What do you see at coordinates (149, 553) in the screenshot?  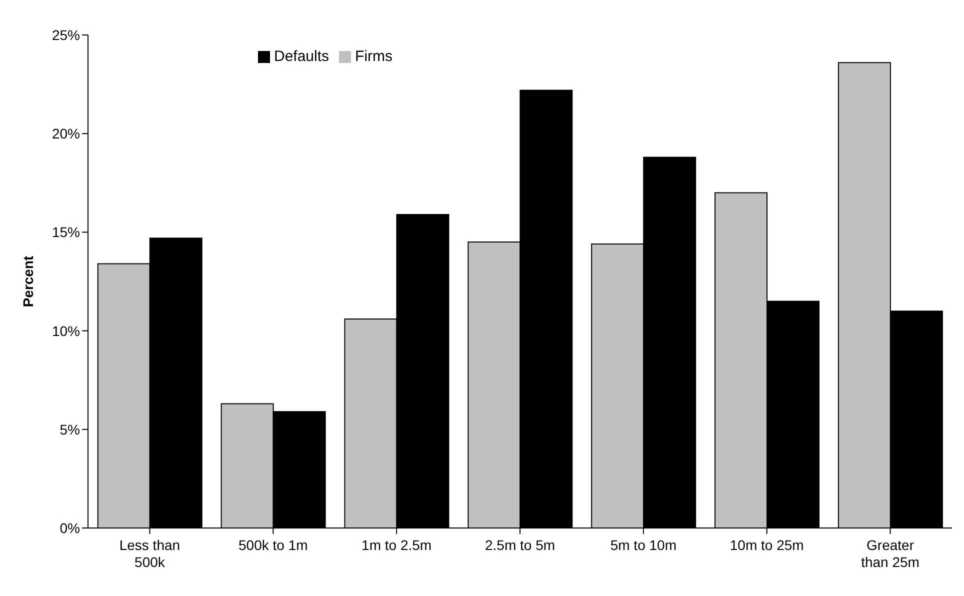 I see `x-tick-label: Less than 500k` at bounding box center [149, 553].